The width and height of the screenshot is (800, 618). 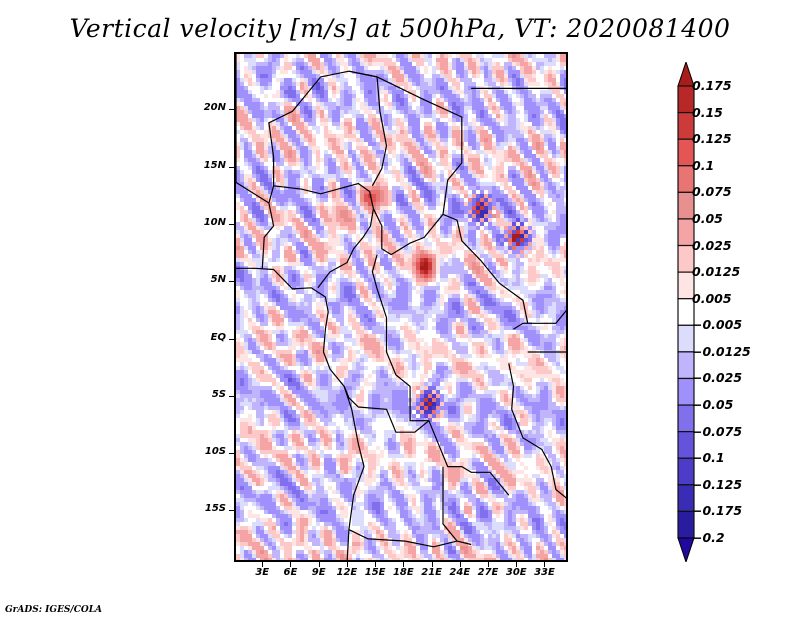 What do you see at coordinates (717, 378) in the screenshot?
I see `colorbar-level-label: −0.025` at bounding box center [717, 378].